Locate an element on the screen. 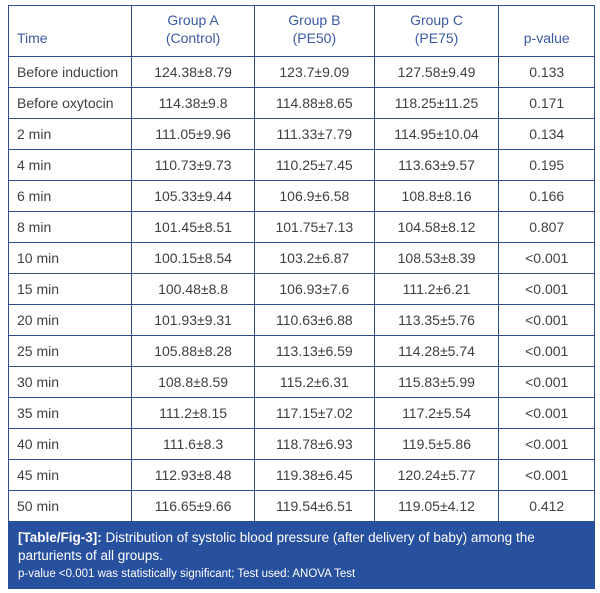  cell-group-c: 127.58±9.49 is located at coordinates (436, 72).